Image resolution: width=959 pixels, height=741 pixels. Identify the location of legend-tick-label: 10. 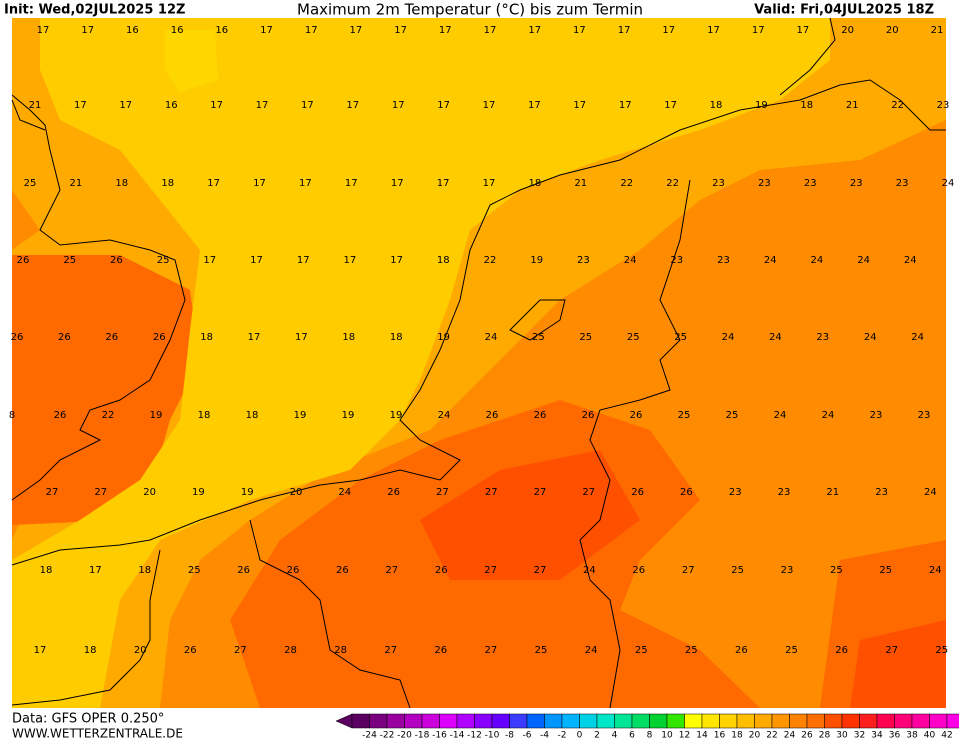
(667, 736).